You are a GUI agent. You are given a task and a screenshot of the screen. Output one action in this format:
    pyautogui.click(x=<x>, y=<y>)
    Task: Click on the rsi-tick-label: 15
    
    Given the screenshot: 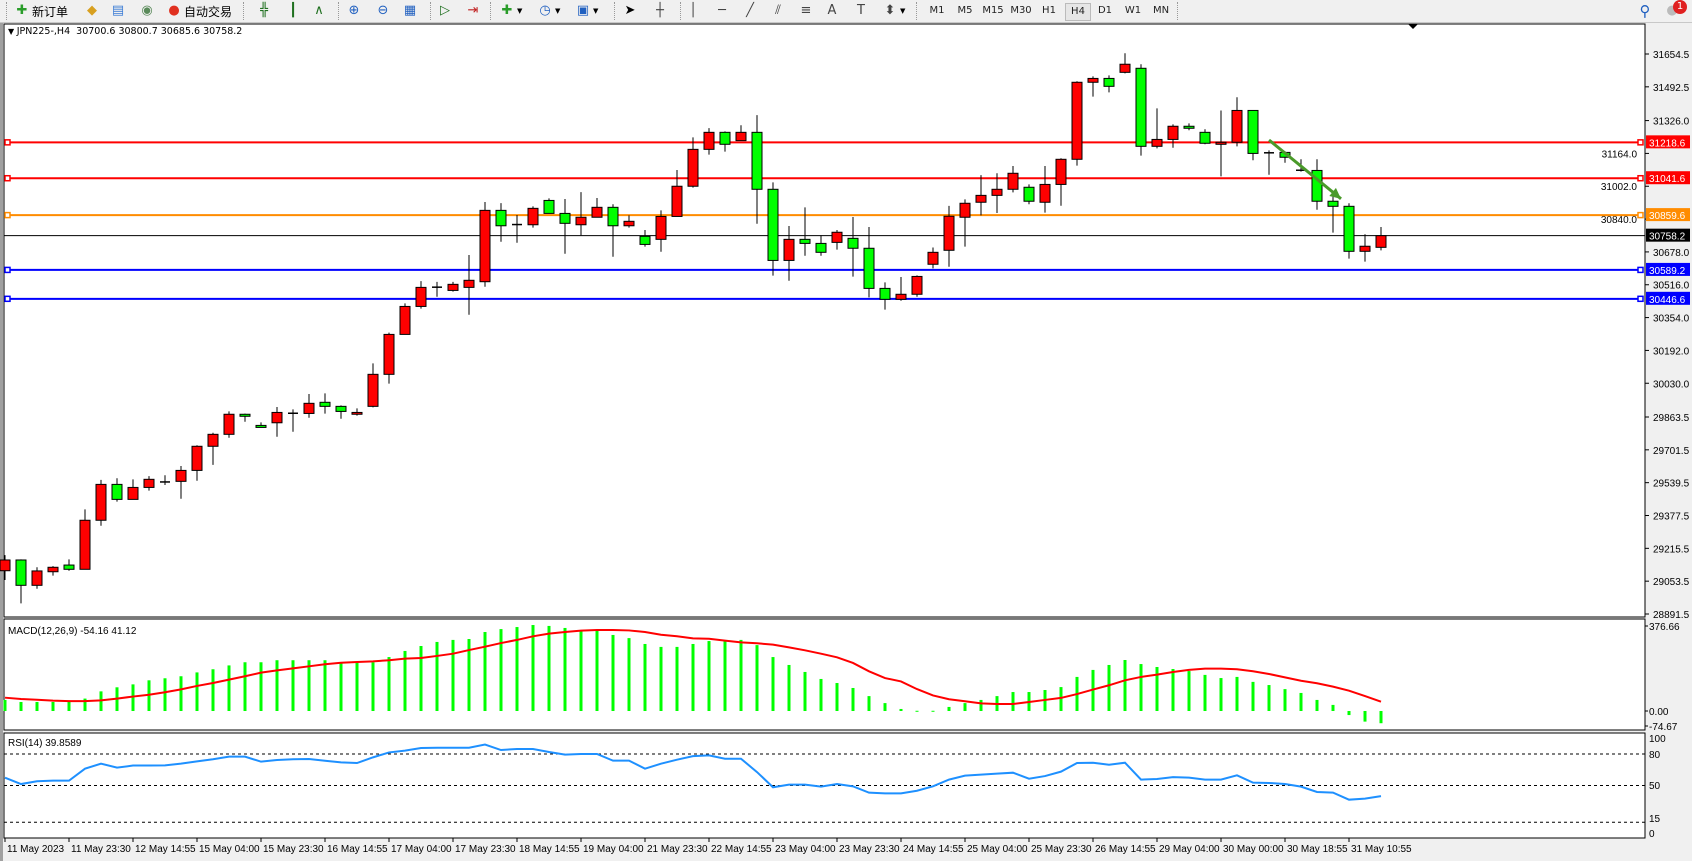 What is the action you would take?
    pyautogui.click(x=1655, y=819)
    